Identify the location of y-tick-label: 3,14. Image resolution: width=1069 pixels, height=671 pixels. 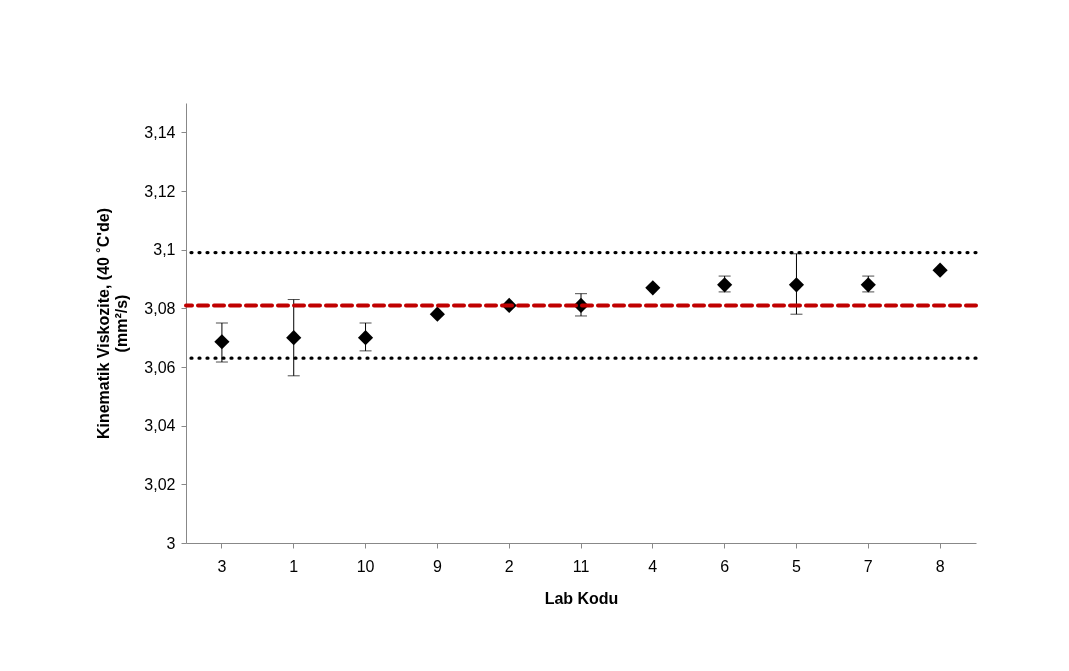
(160, 132).